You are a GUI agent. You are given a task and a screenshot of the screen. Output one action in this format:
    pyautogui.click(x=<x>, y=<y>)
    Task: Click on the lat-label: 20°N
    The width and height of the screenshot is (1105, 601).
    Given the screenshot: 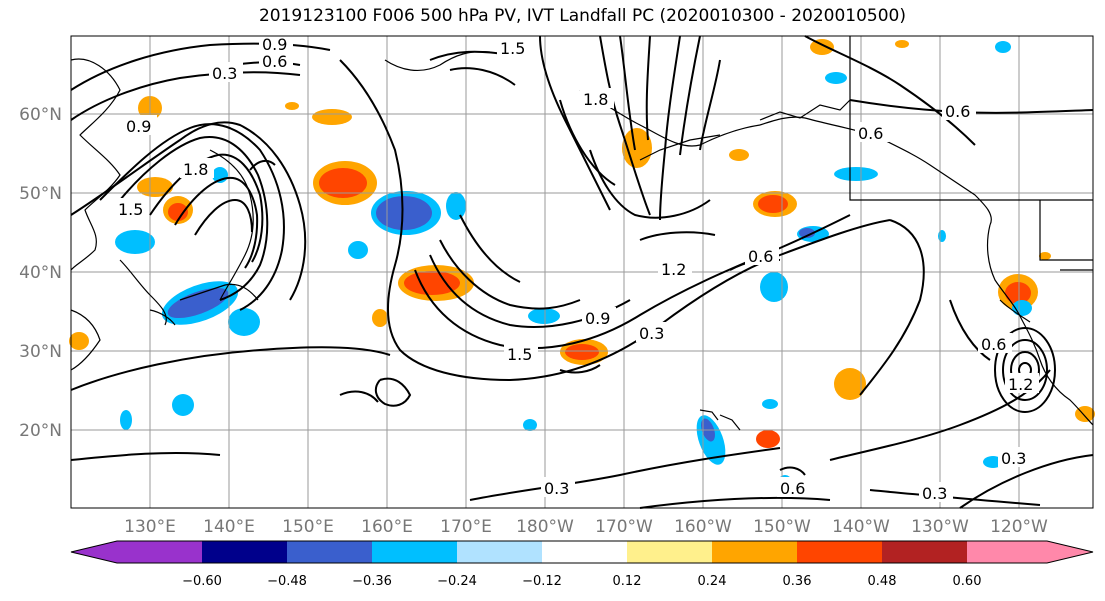 What is the action you would take?
    pyautogui.click(x=40, y=431)
    